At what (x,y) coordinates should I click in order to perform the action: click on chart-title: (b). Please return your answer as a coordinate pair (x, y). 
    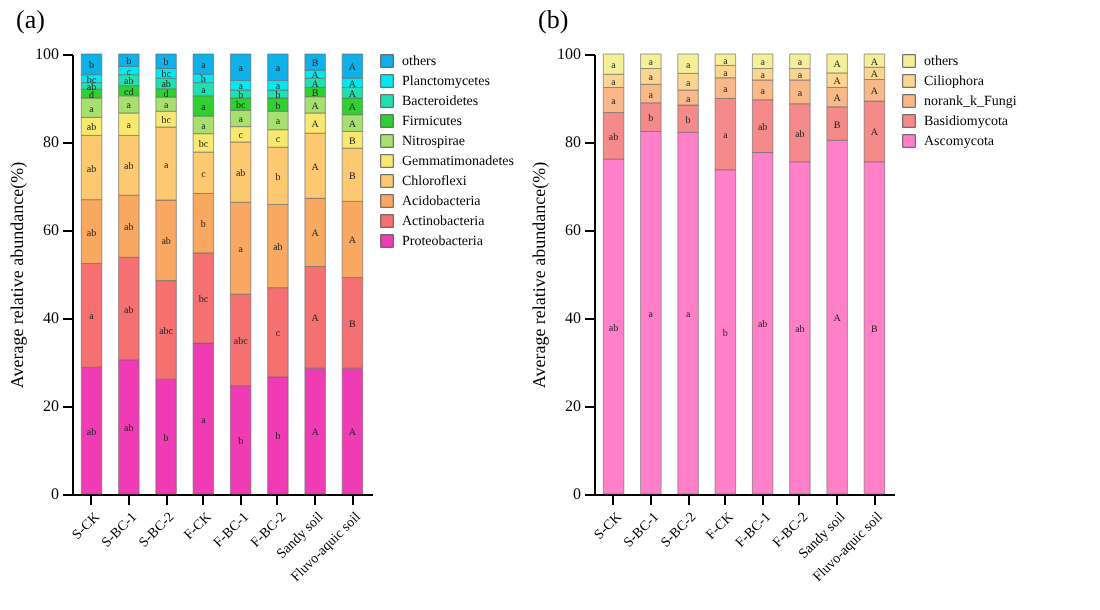
    Looking at the image, I should click on (553, 19).